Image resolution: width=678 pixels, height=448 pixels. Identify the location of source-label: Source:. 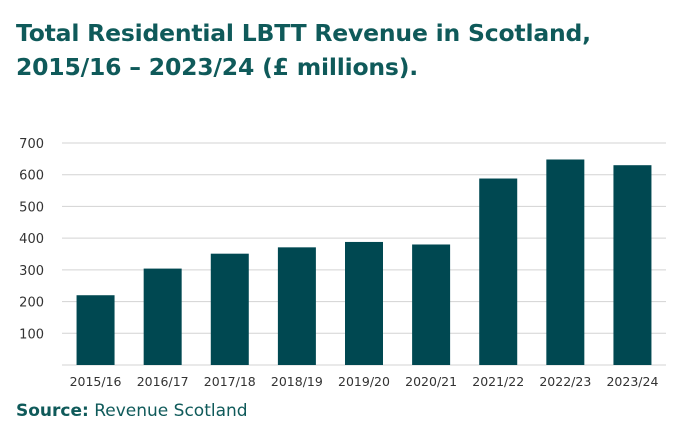
(52, 411).